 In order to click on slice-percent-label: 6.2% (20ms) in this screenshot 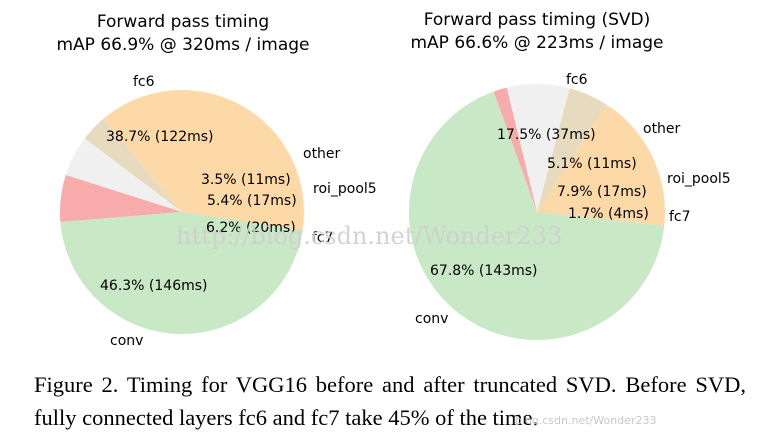, I will do `click(251, 228)`.